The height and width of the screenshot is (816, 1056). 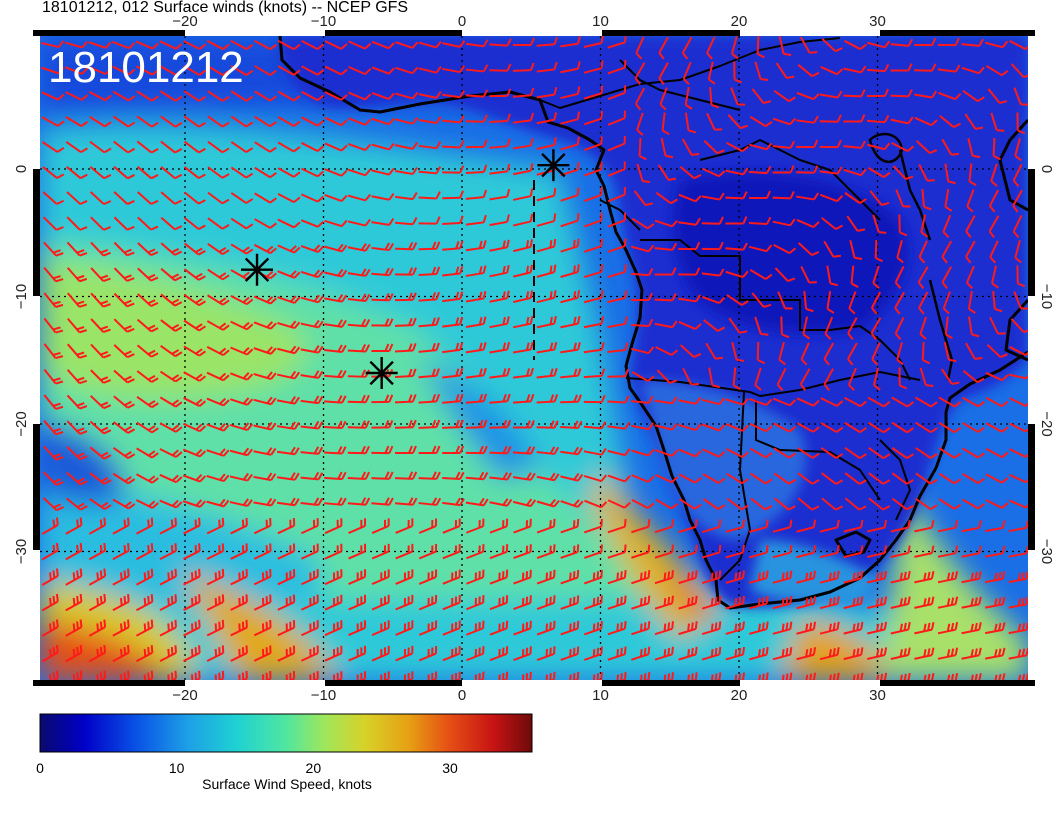 What do you see at coordinates (877, 21) in the screenshot?
I see `lon-tick-label: 30` at bounding box center [877, 21].